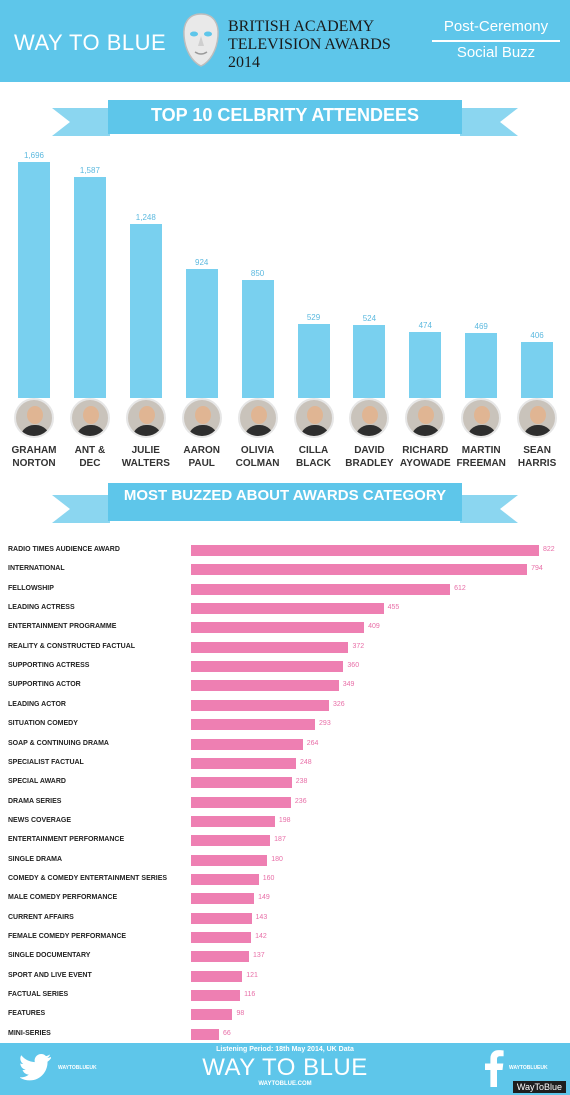 This screenshot has width=570, height=1095. What do you see at coordinates (37, 704) in the screenshot?
I see `category-label: LEADING ACTOR` at bounding box center [37, 704].